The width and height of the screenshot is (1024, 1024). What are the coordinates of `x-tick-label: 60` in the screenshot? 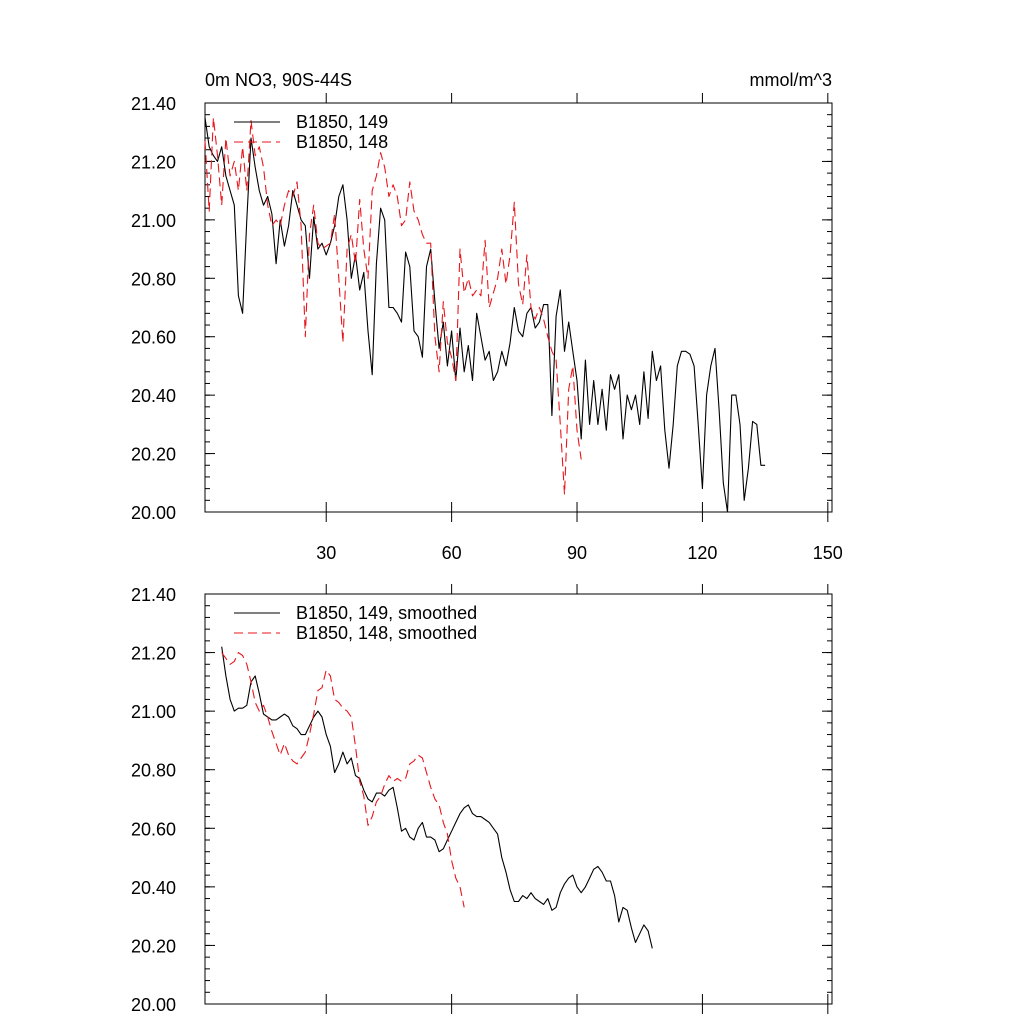 It's located at (452, 553).